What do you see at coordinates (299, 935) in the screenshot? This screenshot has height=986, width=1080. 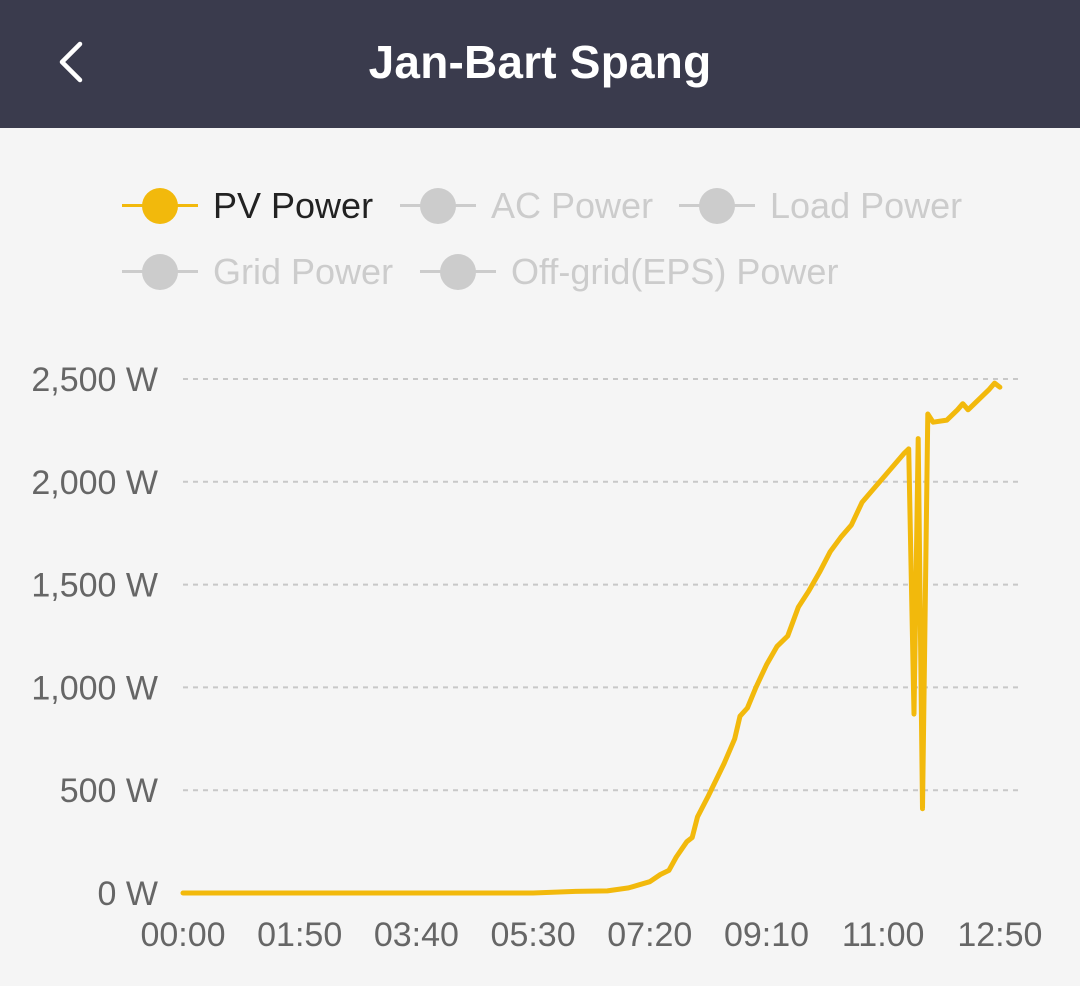 I see `x-tick-label: 01:50` at bounding box center [299, 935].